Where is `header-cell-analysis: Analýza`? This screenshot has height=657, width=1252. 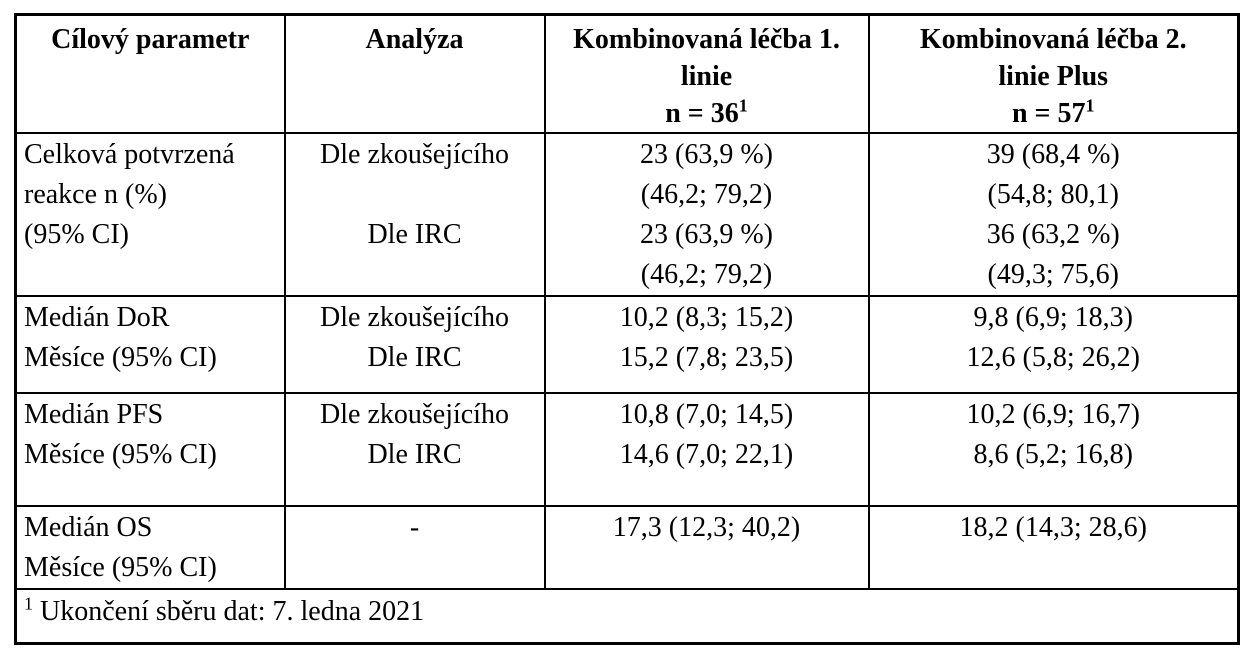 header-cell-analysis: Analýza is located at coordinates (414, 73).